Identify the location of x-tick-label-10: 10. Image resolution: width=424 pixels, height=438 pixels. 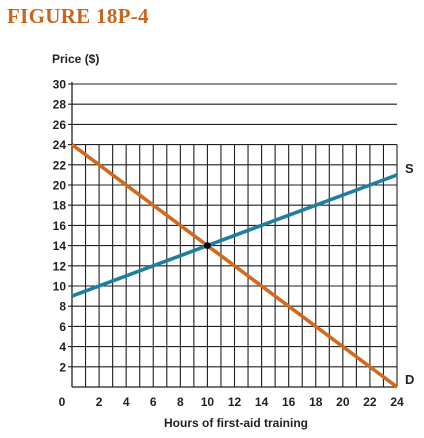
(208, 402).